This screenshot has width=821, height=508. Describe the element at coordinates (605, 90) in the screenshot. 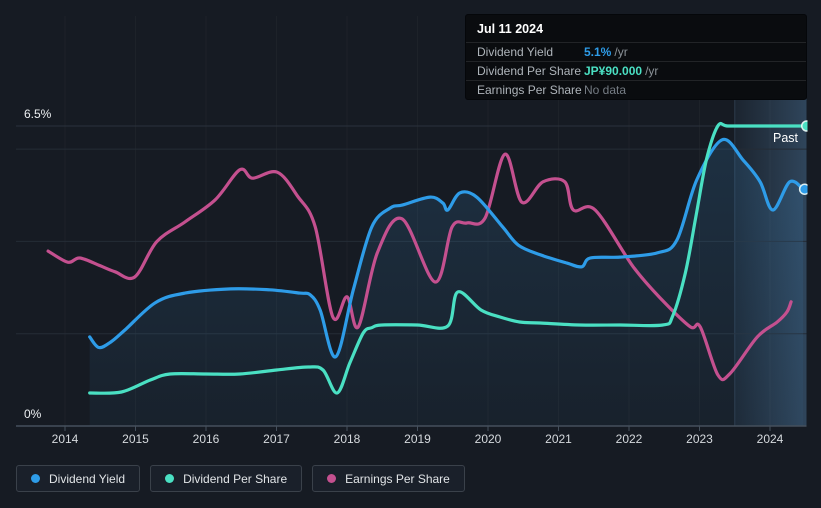

I see `tooltip-row-value: No data` at that location.